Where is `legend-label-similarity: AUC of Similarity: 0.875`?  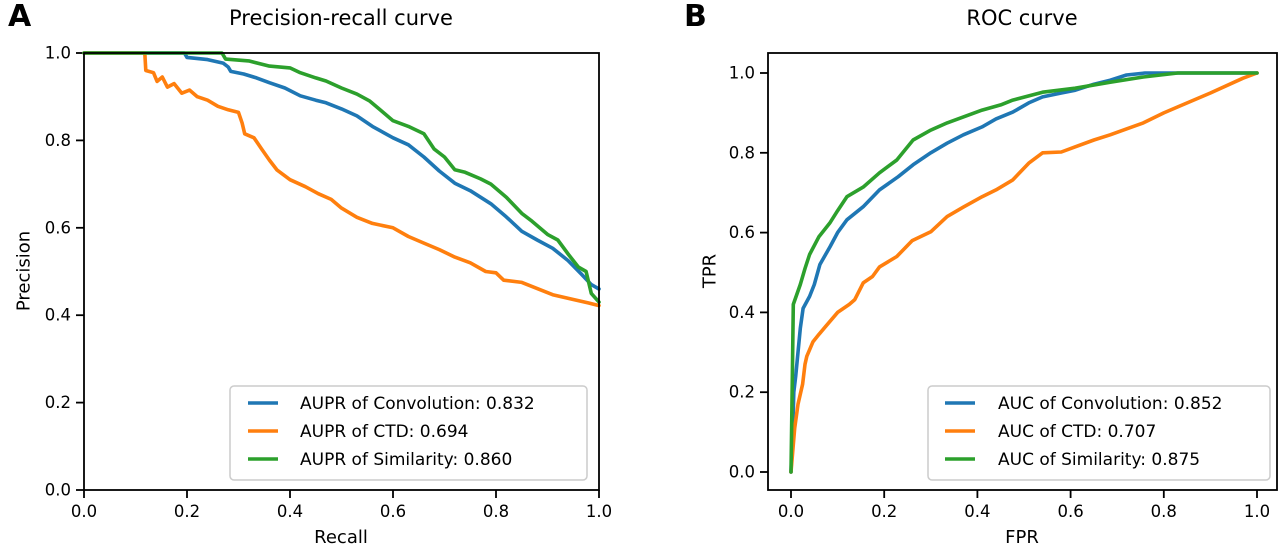
legend-label-similarity: AUC of Similarity: 0.875 is located at coordinates (1099, 460).